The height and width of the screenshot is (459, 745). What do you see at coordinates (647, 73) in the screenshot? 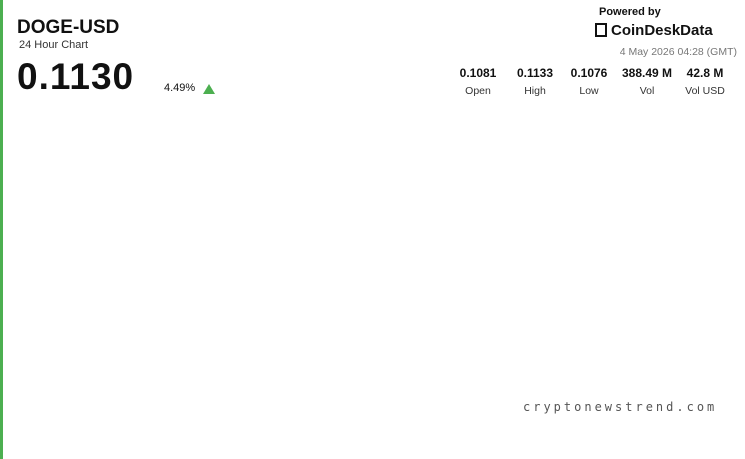
I see `stat-value: 388.49 M` at bounding box center [647, 73].